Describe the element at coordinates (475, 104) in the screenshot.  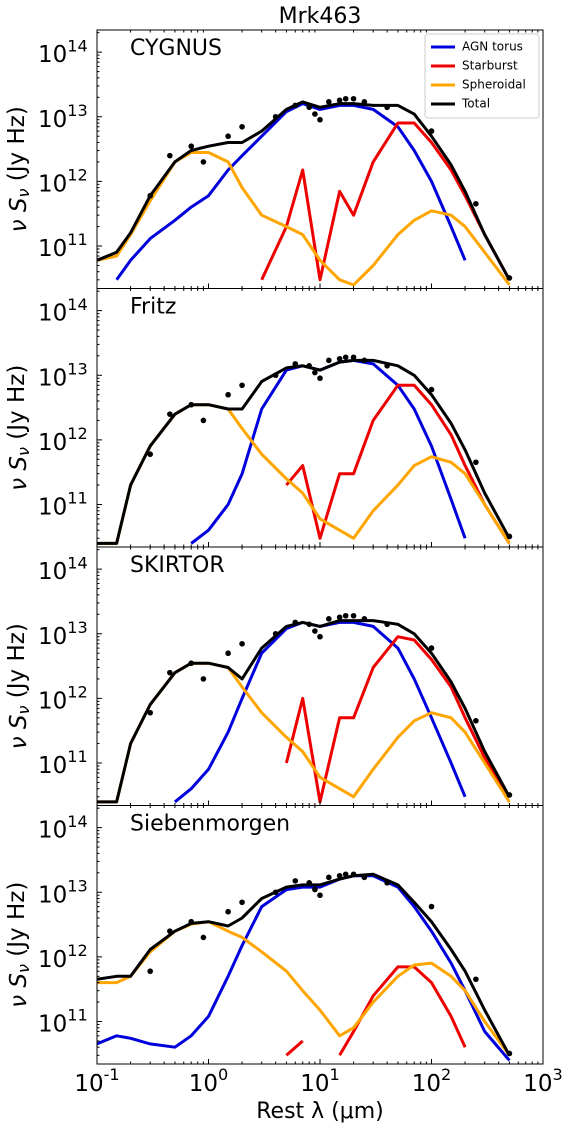
I see `legend-label: Total` at that location.